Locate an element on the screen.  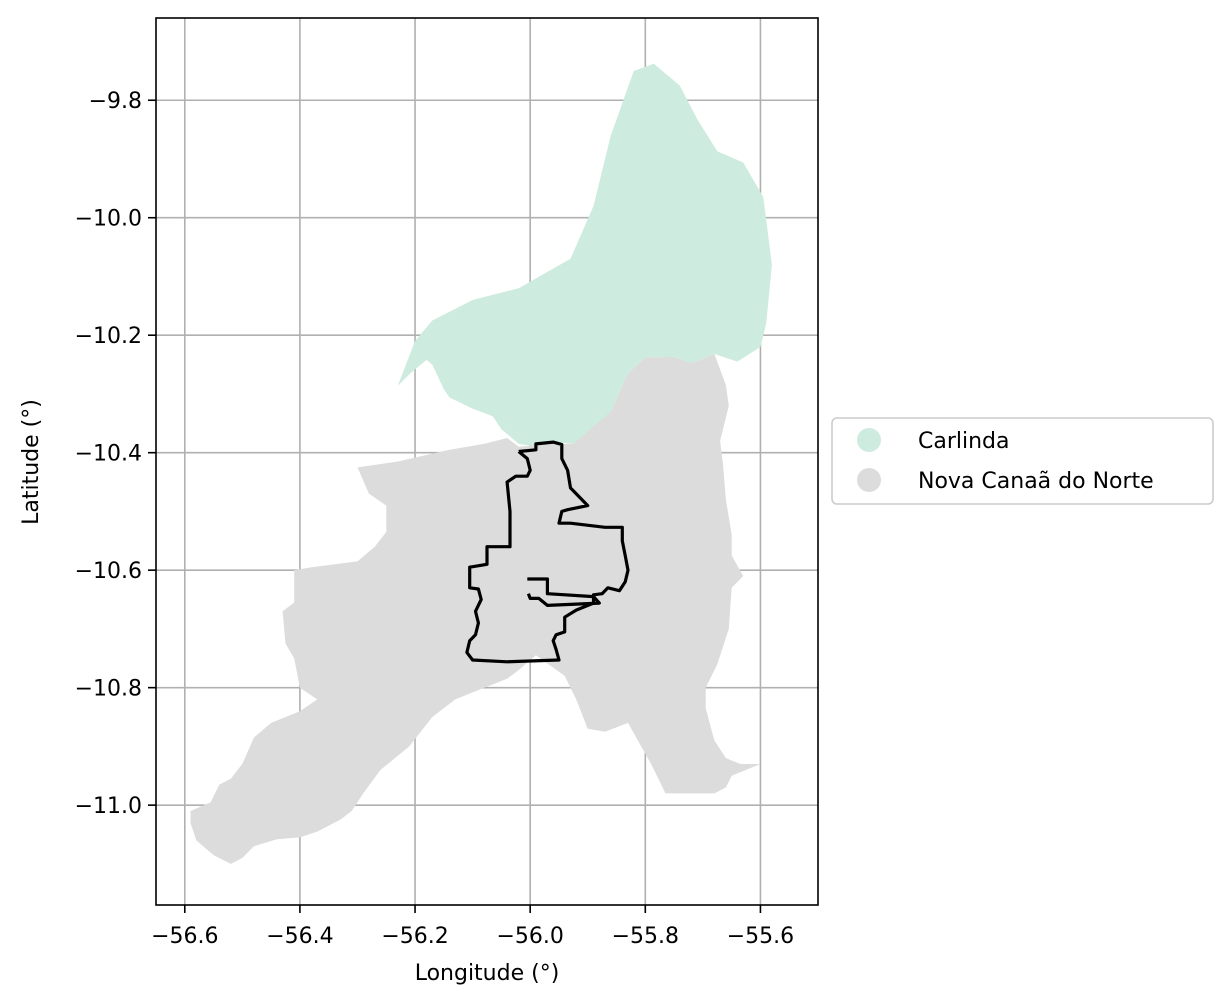
x-tick-label: −56.4 is located at coordinates (299, 936).